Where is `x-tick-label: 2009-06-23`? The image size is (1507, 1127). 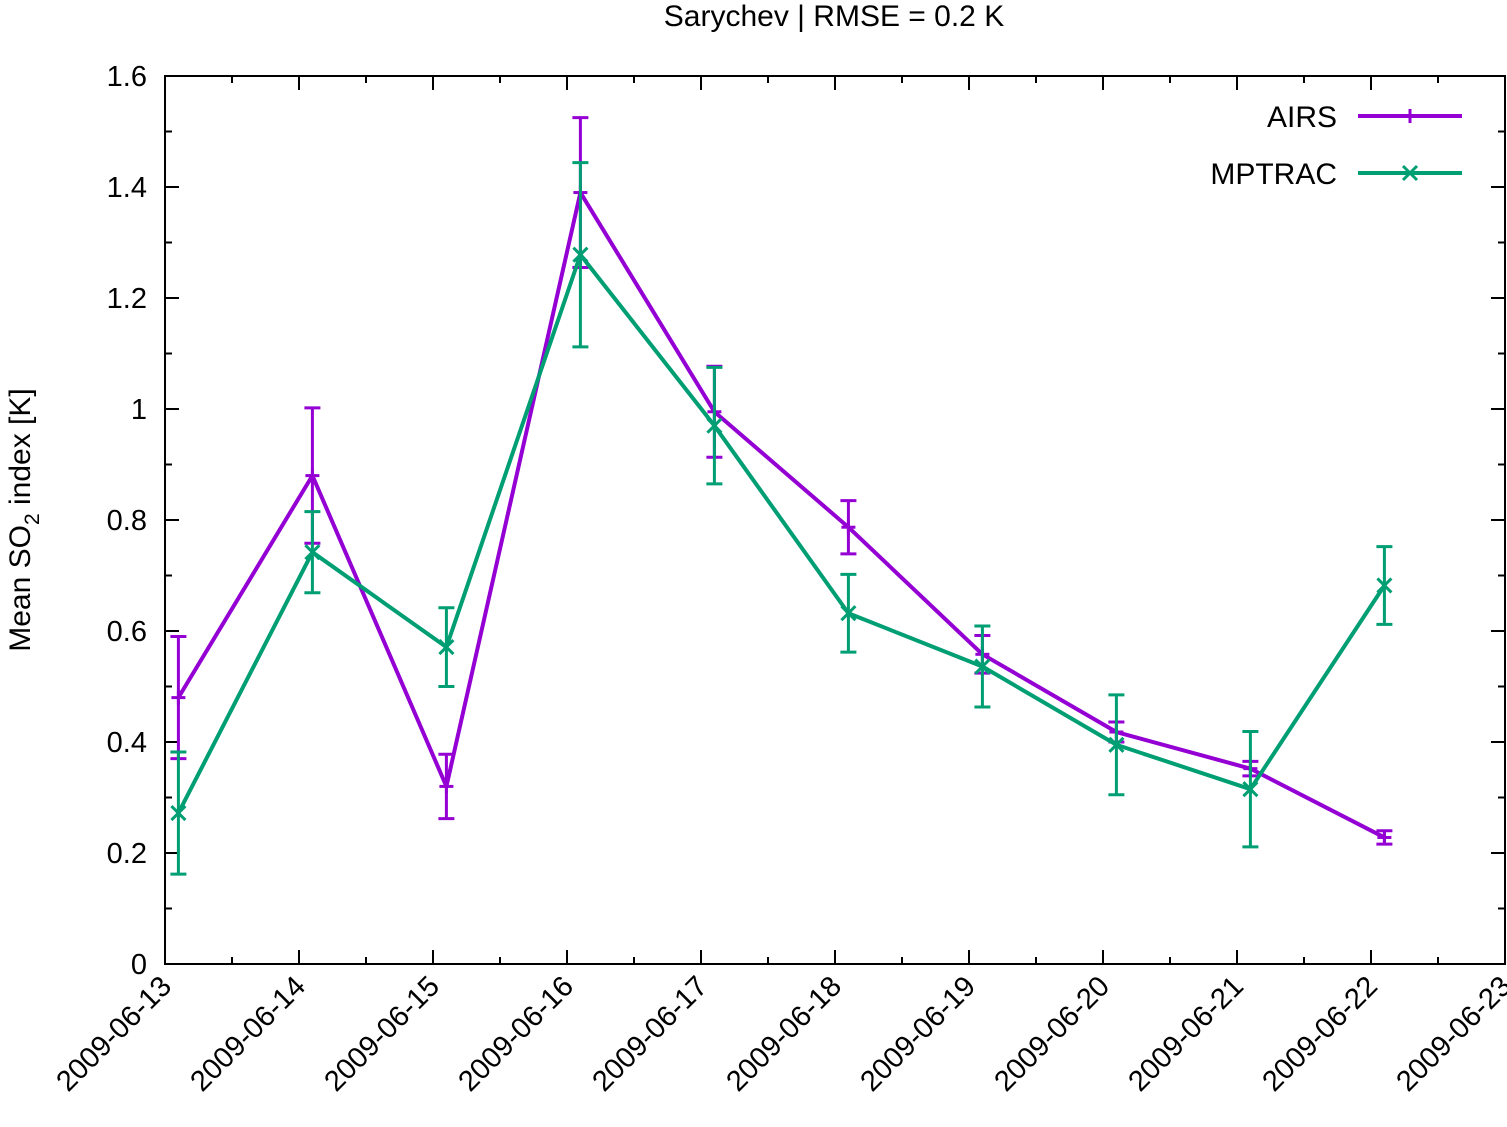 x-tick-label: 2009-06-23 is located at coordinates (1448, 1034).